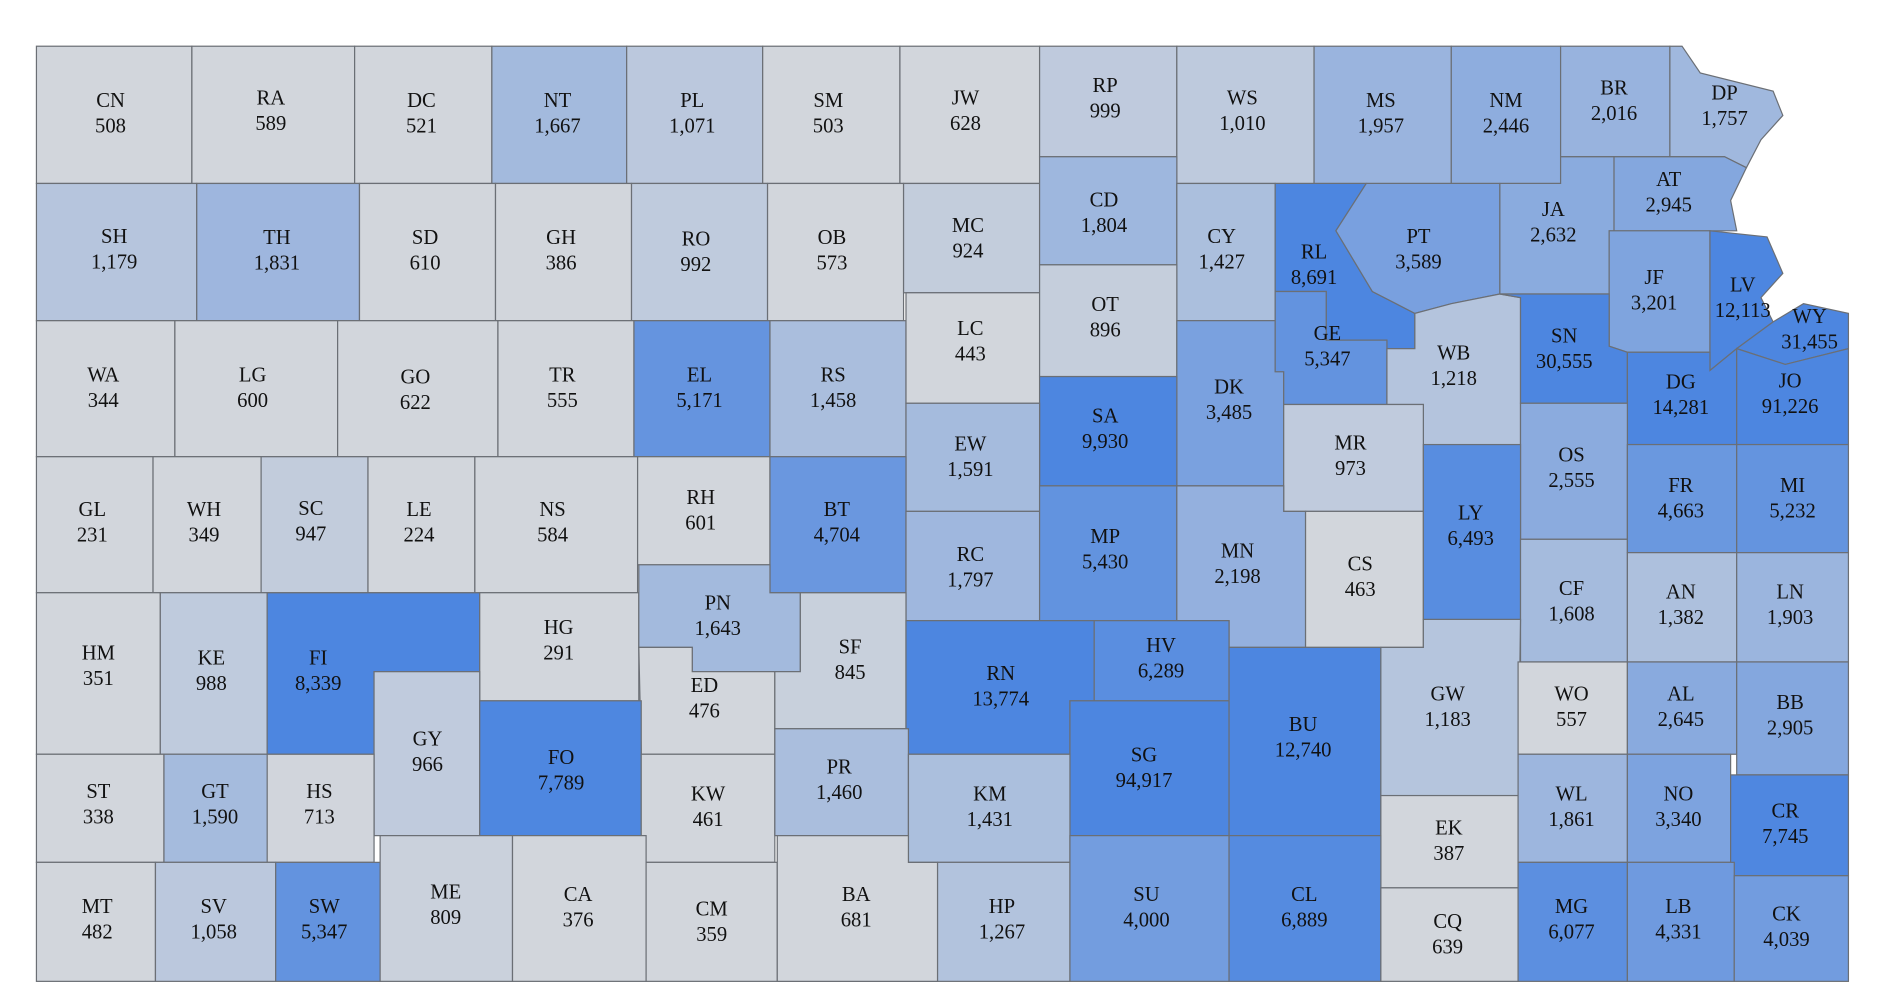 Image resolution: width=1880 pixels, height=996 pixels. Describe the element at coordinates (1564, 362) in the screenshot. I see `county-value: 30,555` at that location.